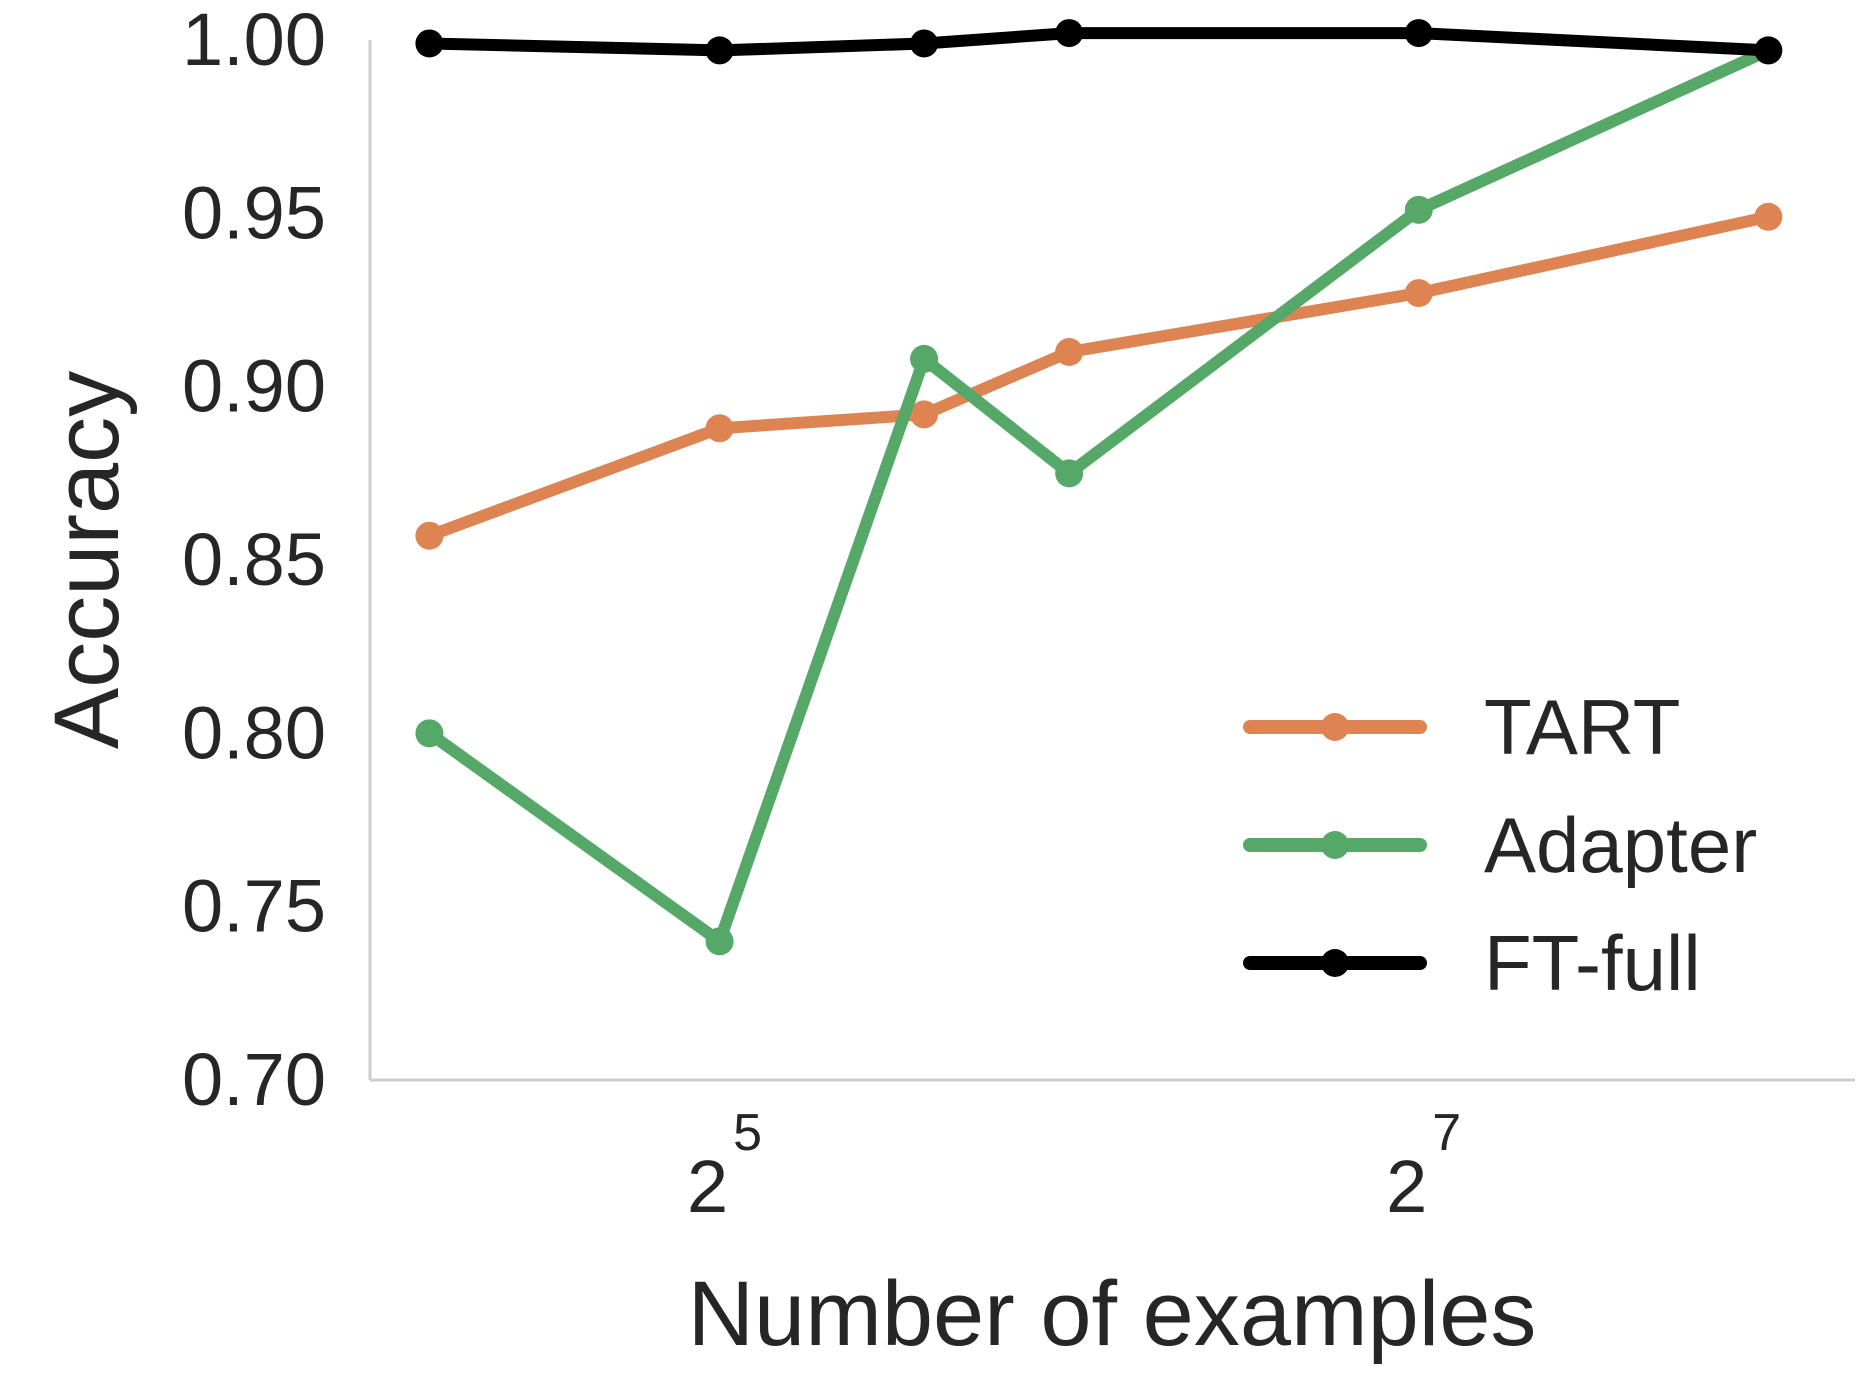  What do you see at coordinates (1472, 963) in the screenshot?
I see `legend-entry: FT-full` at bounding box center [1472, 963].